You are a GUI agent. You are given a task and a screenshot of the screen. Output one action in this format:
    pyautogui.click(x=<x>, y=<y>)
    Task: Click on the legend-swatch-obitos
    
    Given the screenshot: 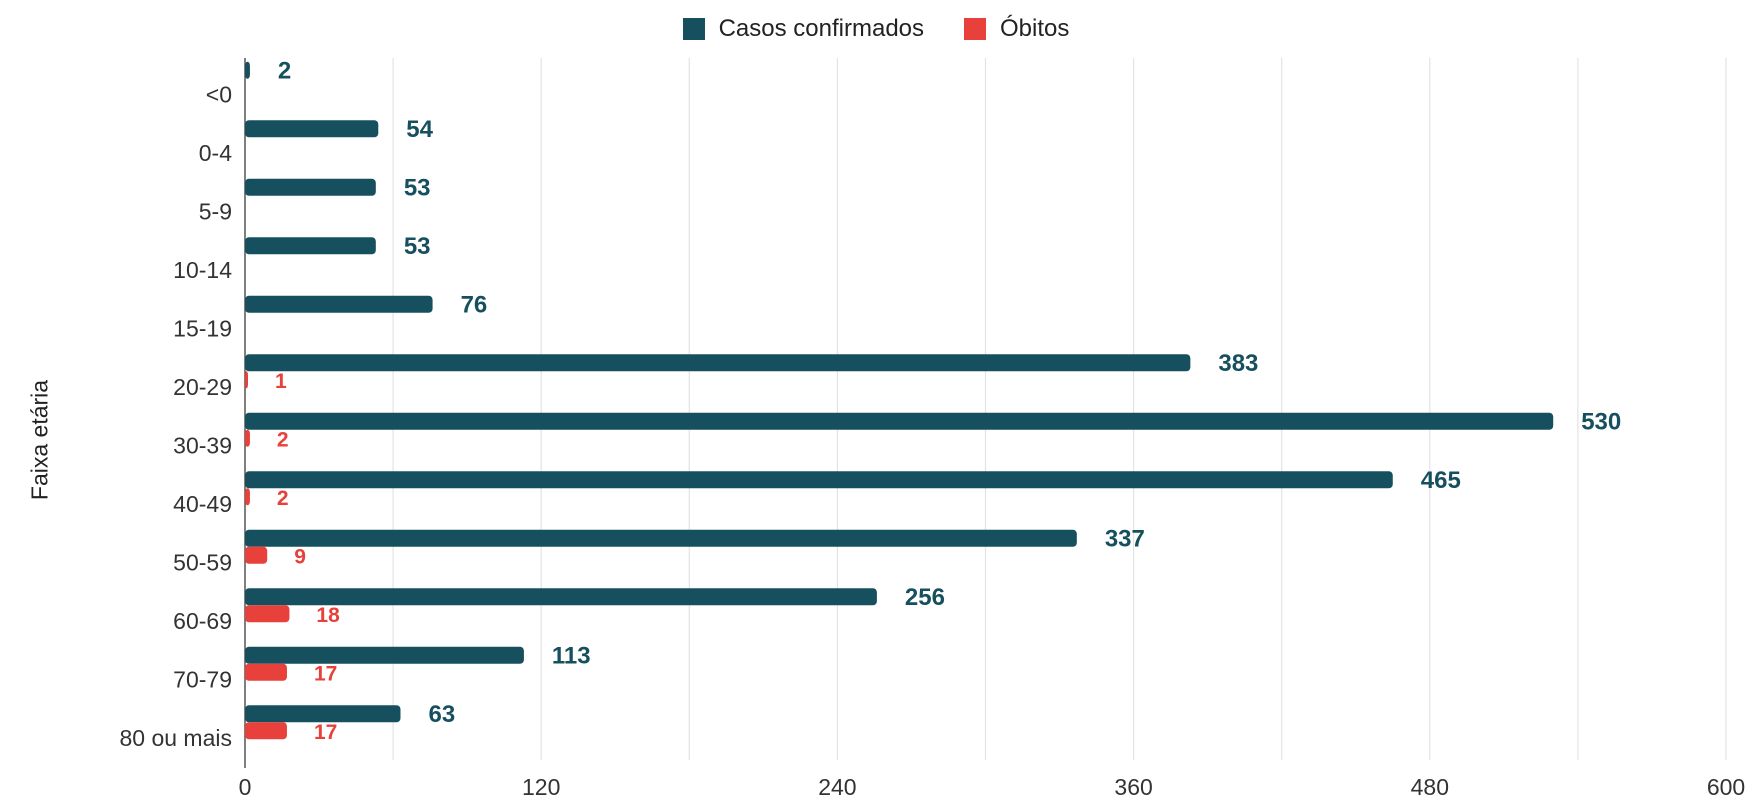 What is the action you would take?
    pyautogui.click(x=975, y=29)
    